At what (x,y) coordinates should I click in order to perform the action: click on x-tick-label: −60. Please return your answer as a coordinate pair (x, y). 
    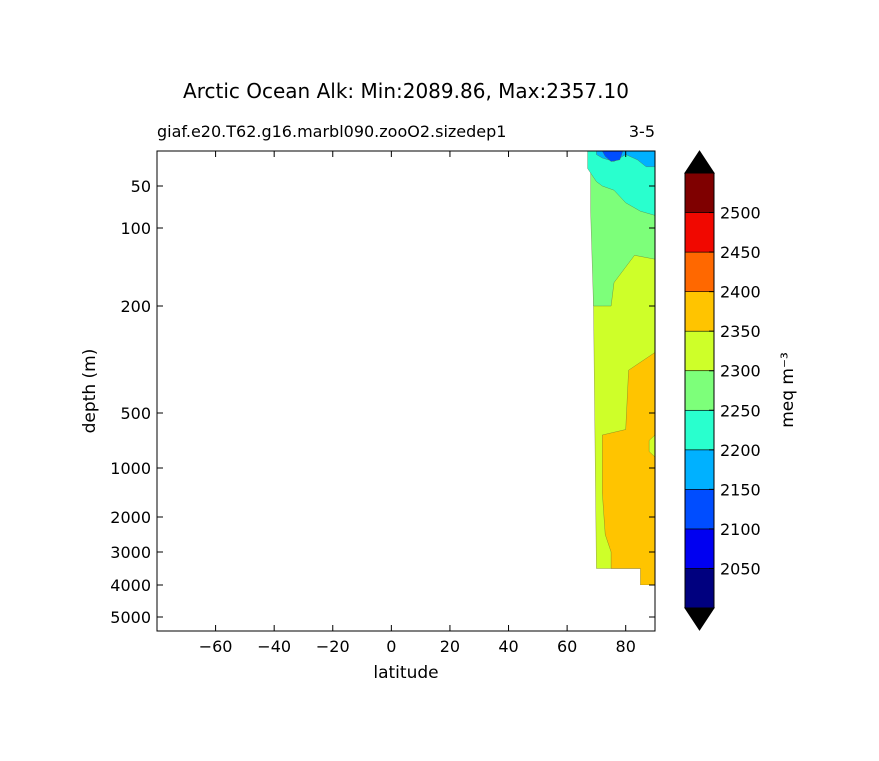
    Looking at the image, I should click on (216, 646).